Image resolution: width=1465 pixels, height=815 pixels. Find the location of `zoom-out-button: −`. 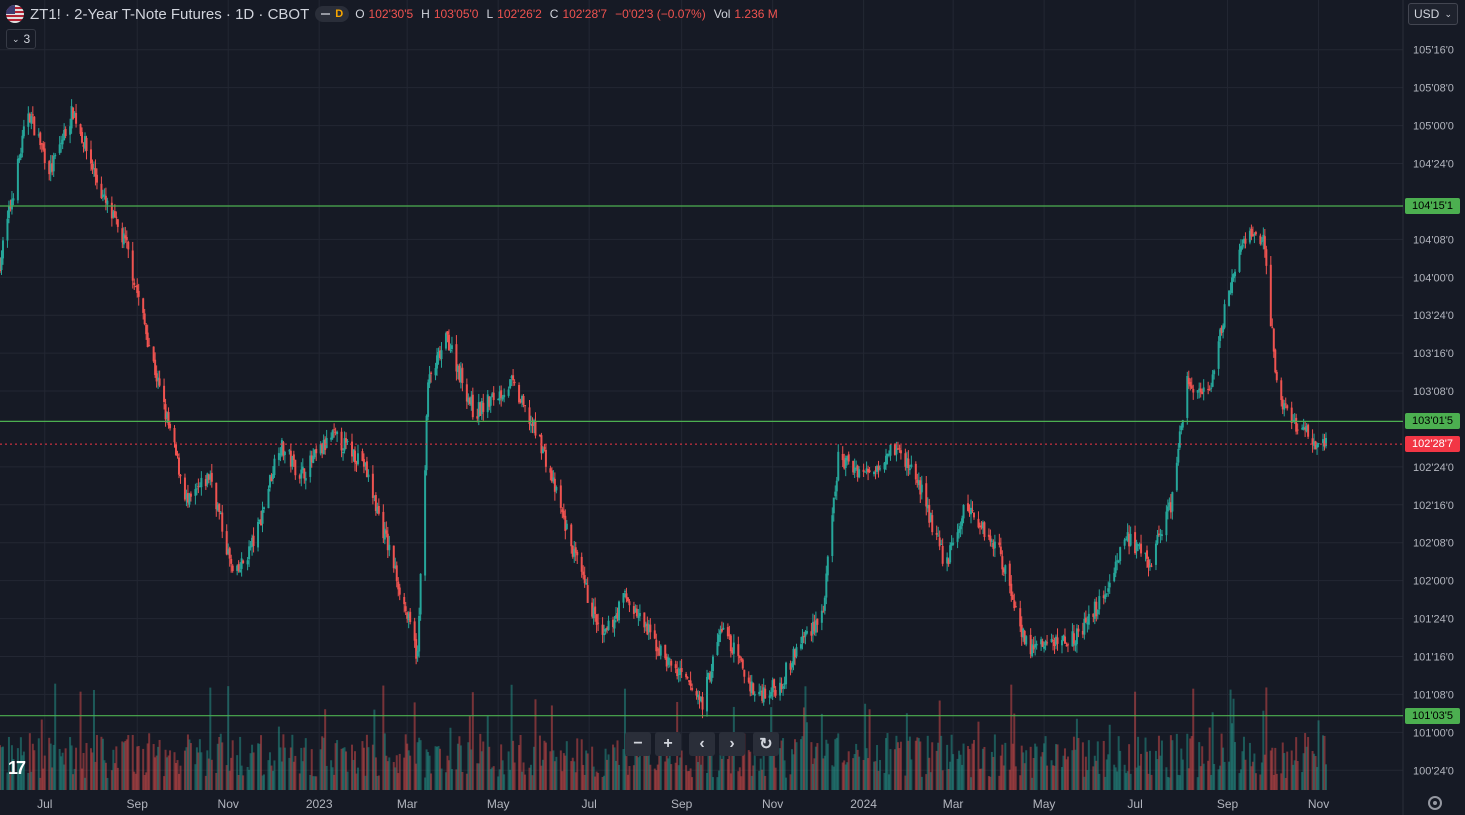

zoom-out-button: − is located at coordinates (638, 744).